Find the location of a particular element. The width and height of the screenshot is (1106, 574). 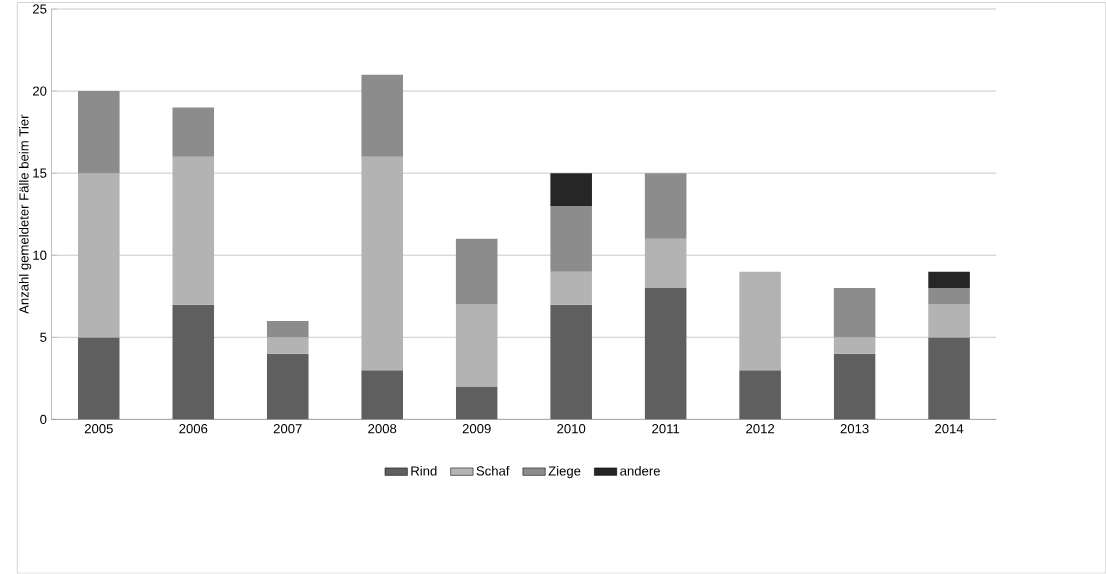

legend-label: Schaf is located at coordinates (493, 471).